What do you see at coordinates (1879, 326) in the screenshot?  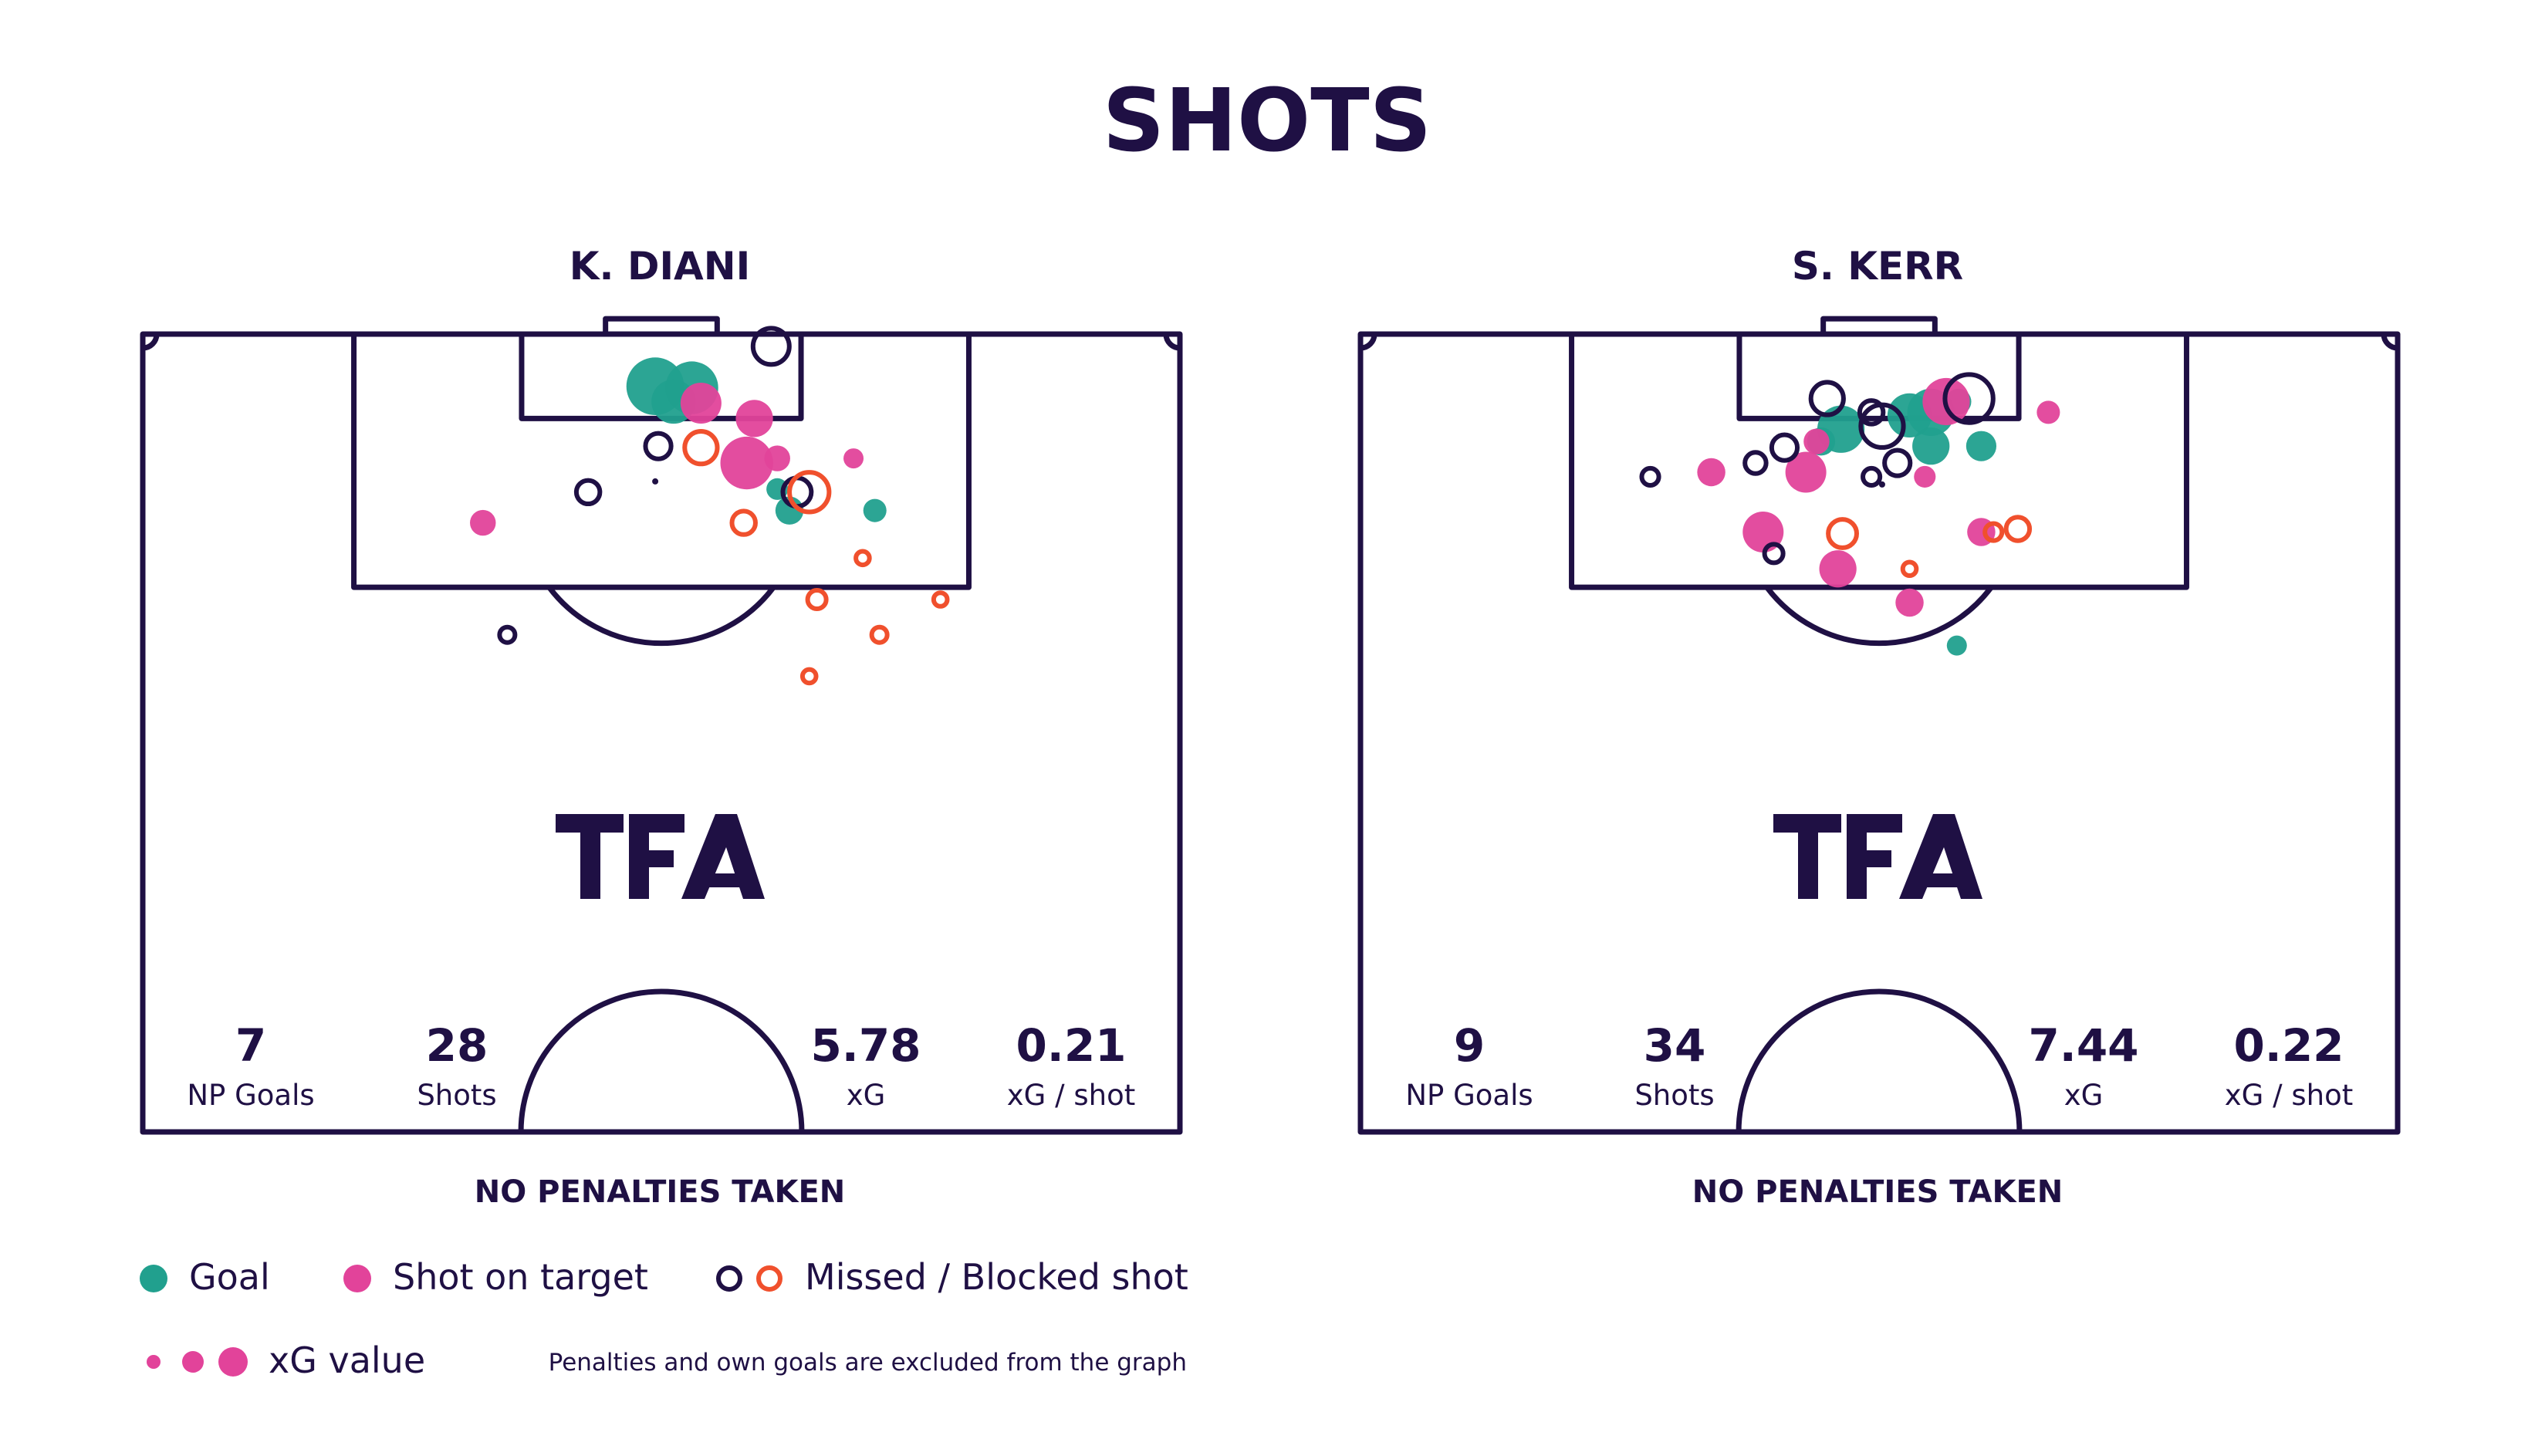 I see `goal-frame` at bounding box center [1879, 326].